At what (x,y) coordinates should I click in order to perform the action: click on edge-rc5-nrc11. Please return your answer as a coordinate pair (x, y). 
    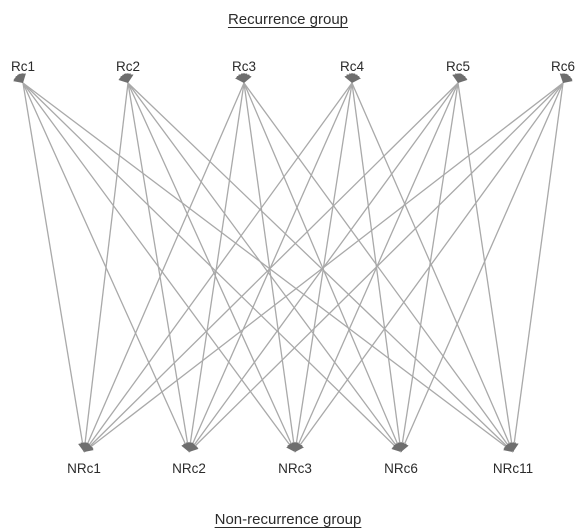
    Looking at the image, I should click on (484, 263).